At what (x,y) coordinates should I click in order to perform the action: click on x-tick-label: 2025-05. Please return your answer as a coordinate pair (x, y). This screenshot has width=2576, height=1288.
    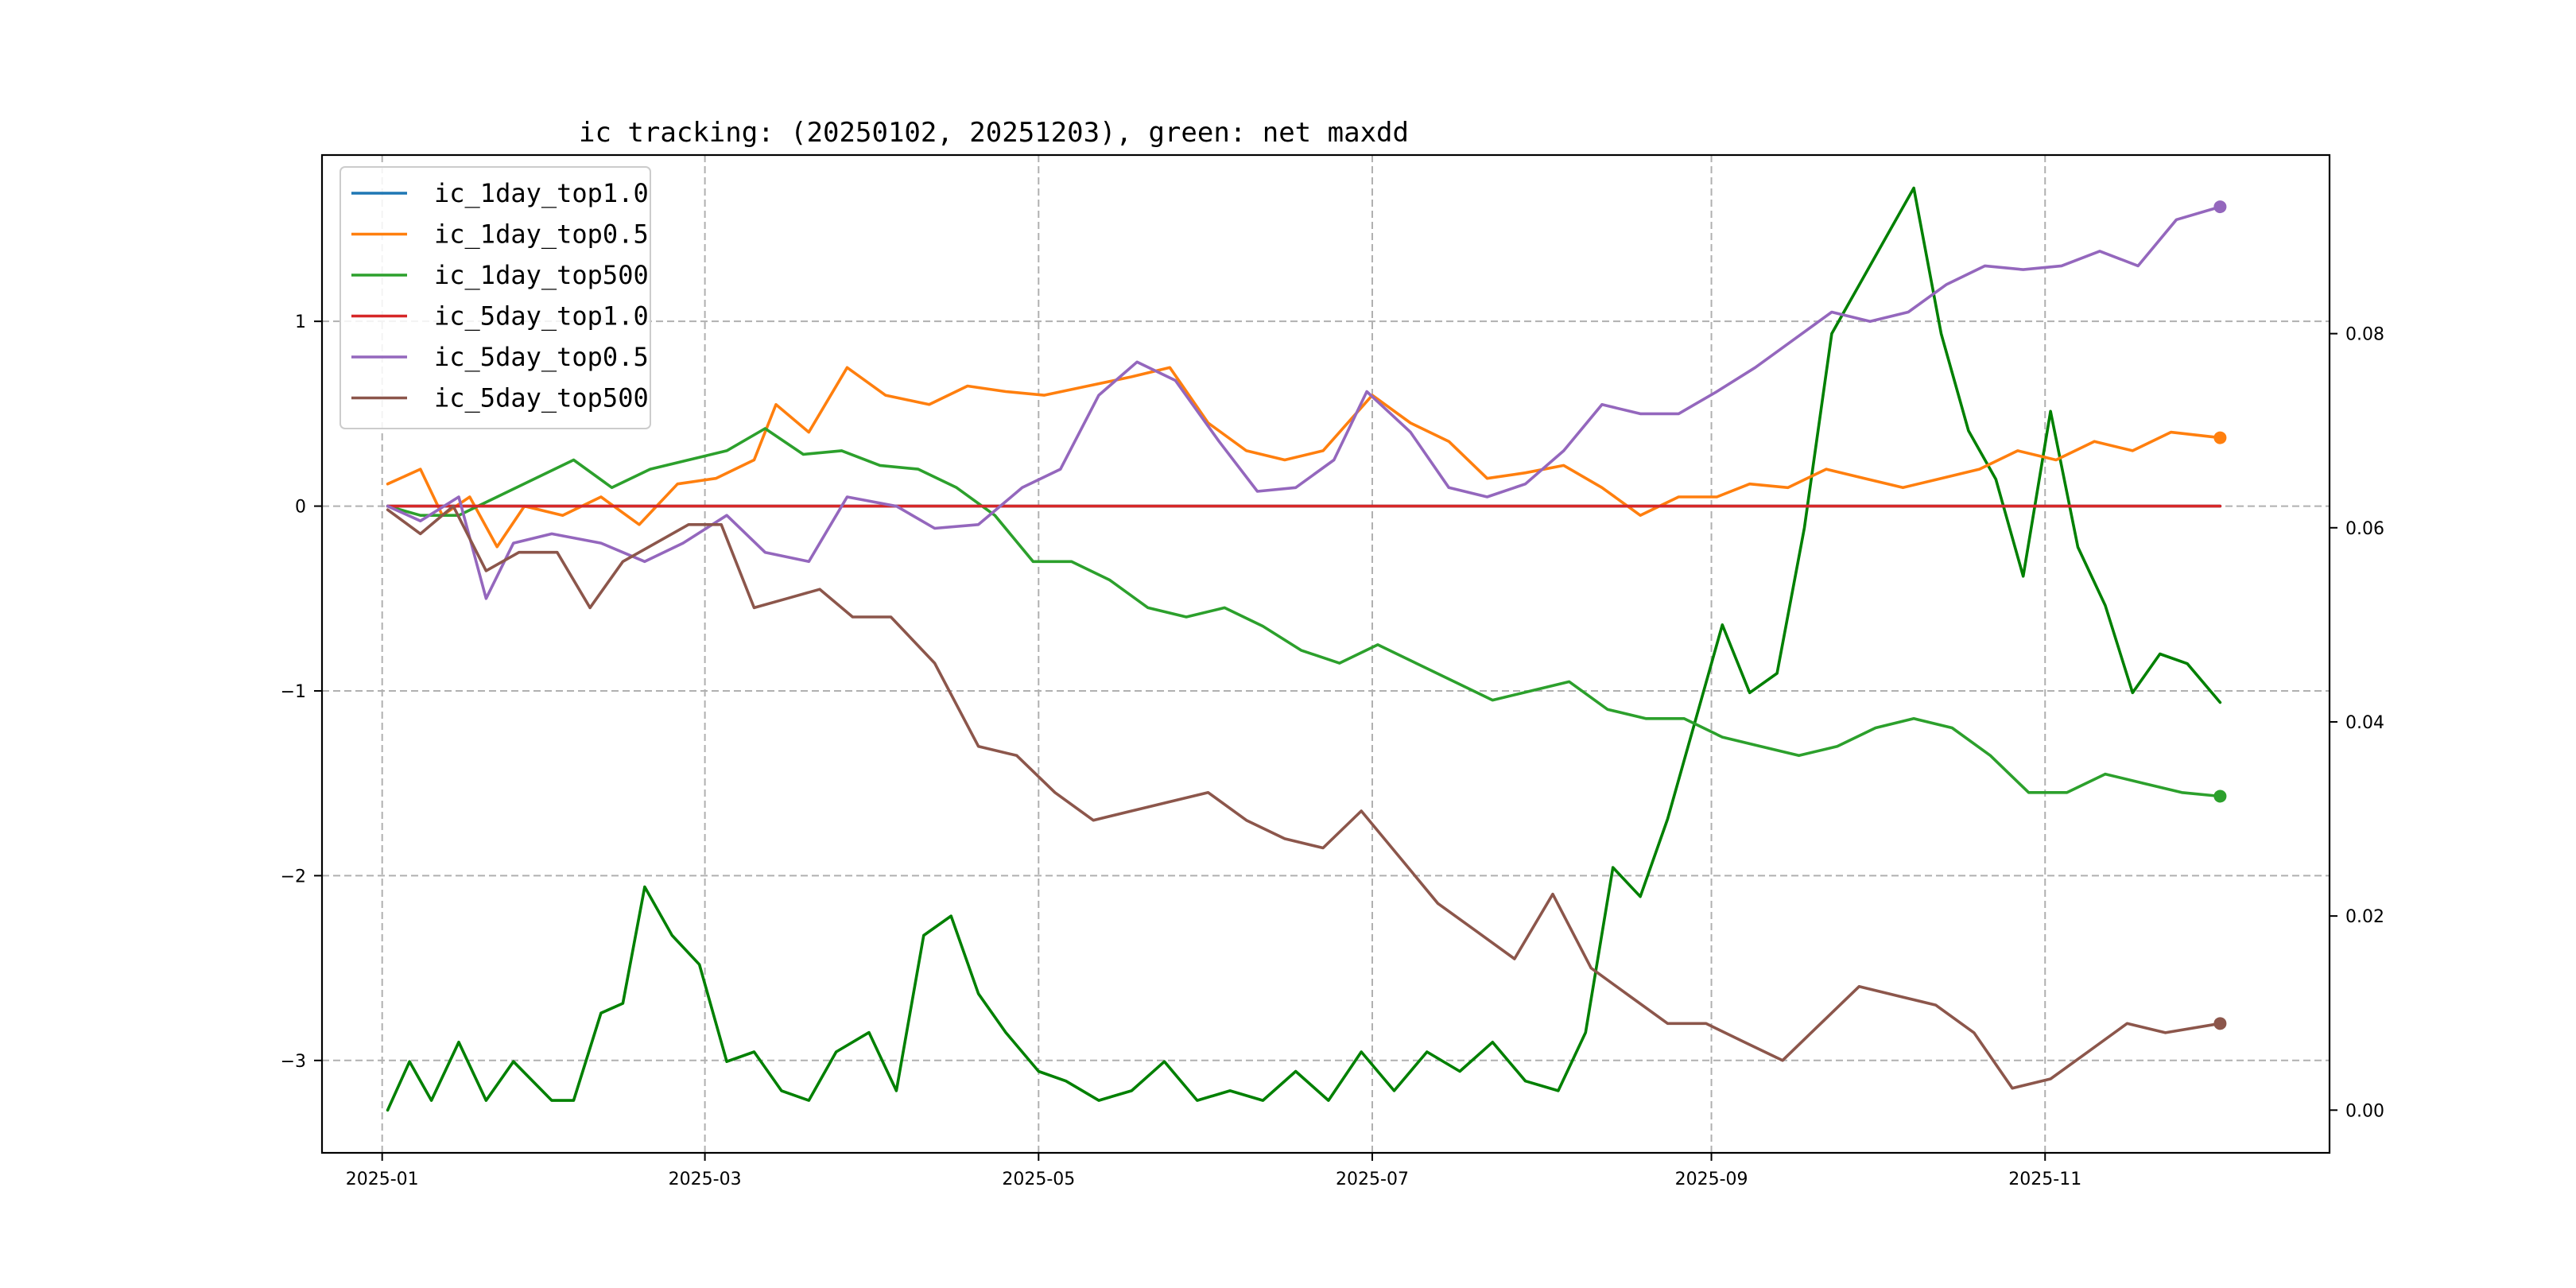
    Looking at the image, I should click on (1039, 1179).